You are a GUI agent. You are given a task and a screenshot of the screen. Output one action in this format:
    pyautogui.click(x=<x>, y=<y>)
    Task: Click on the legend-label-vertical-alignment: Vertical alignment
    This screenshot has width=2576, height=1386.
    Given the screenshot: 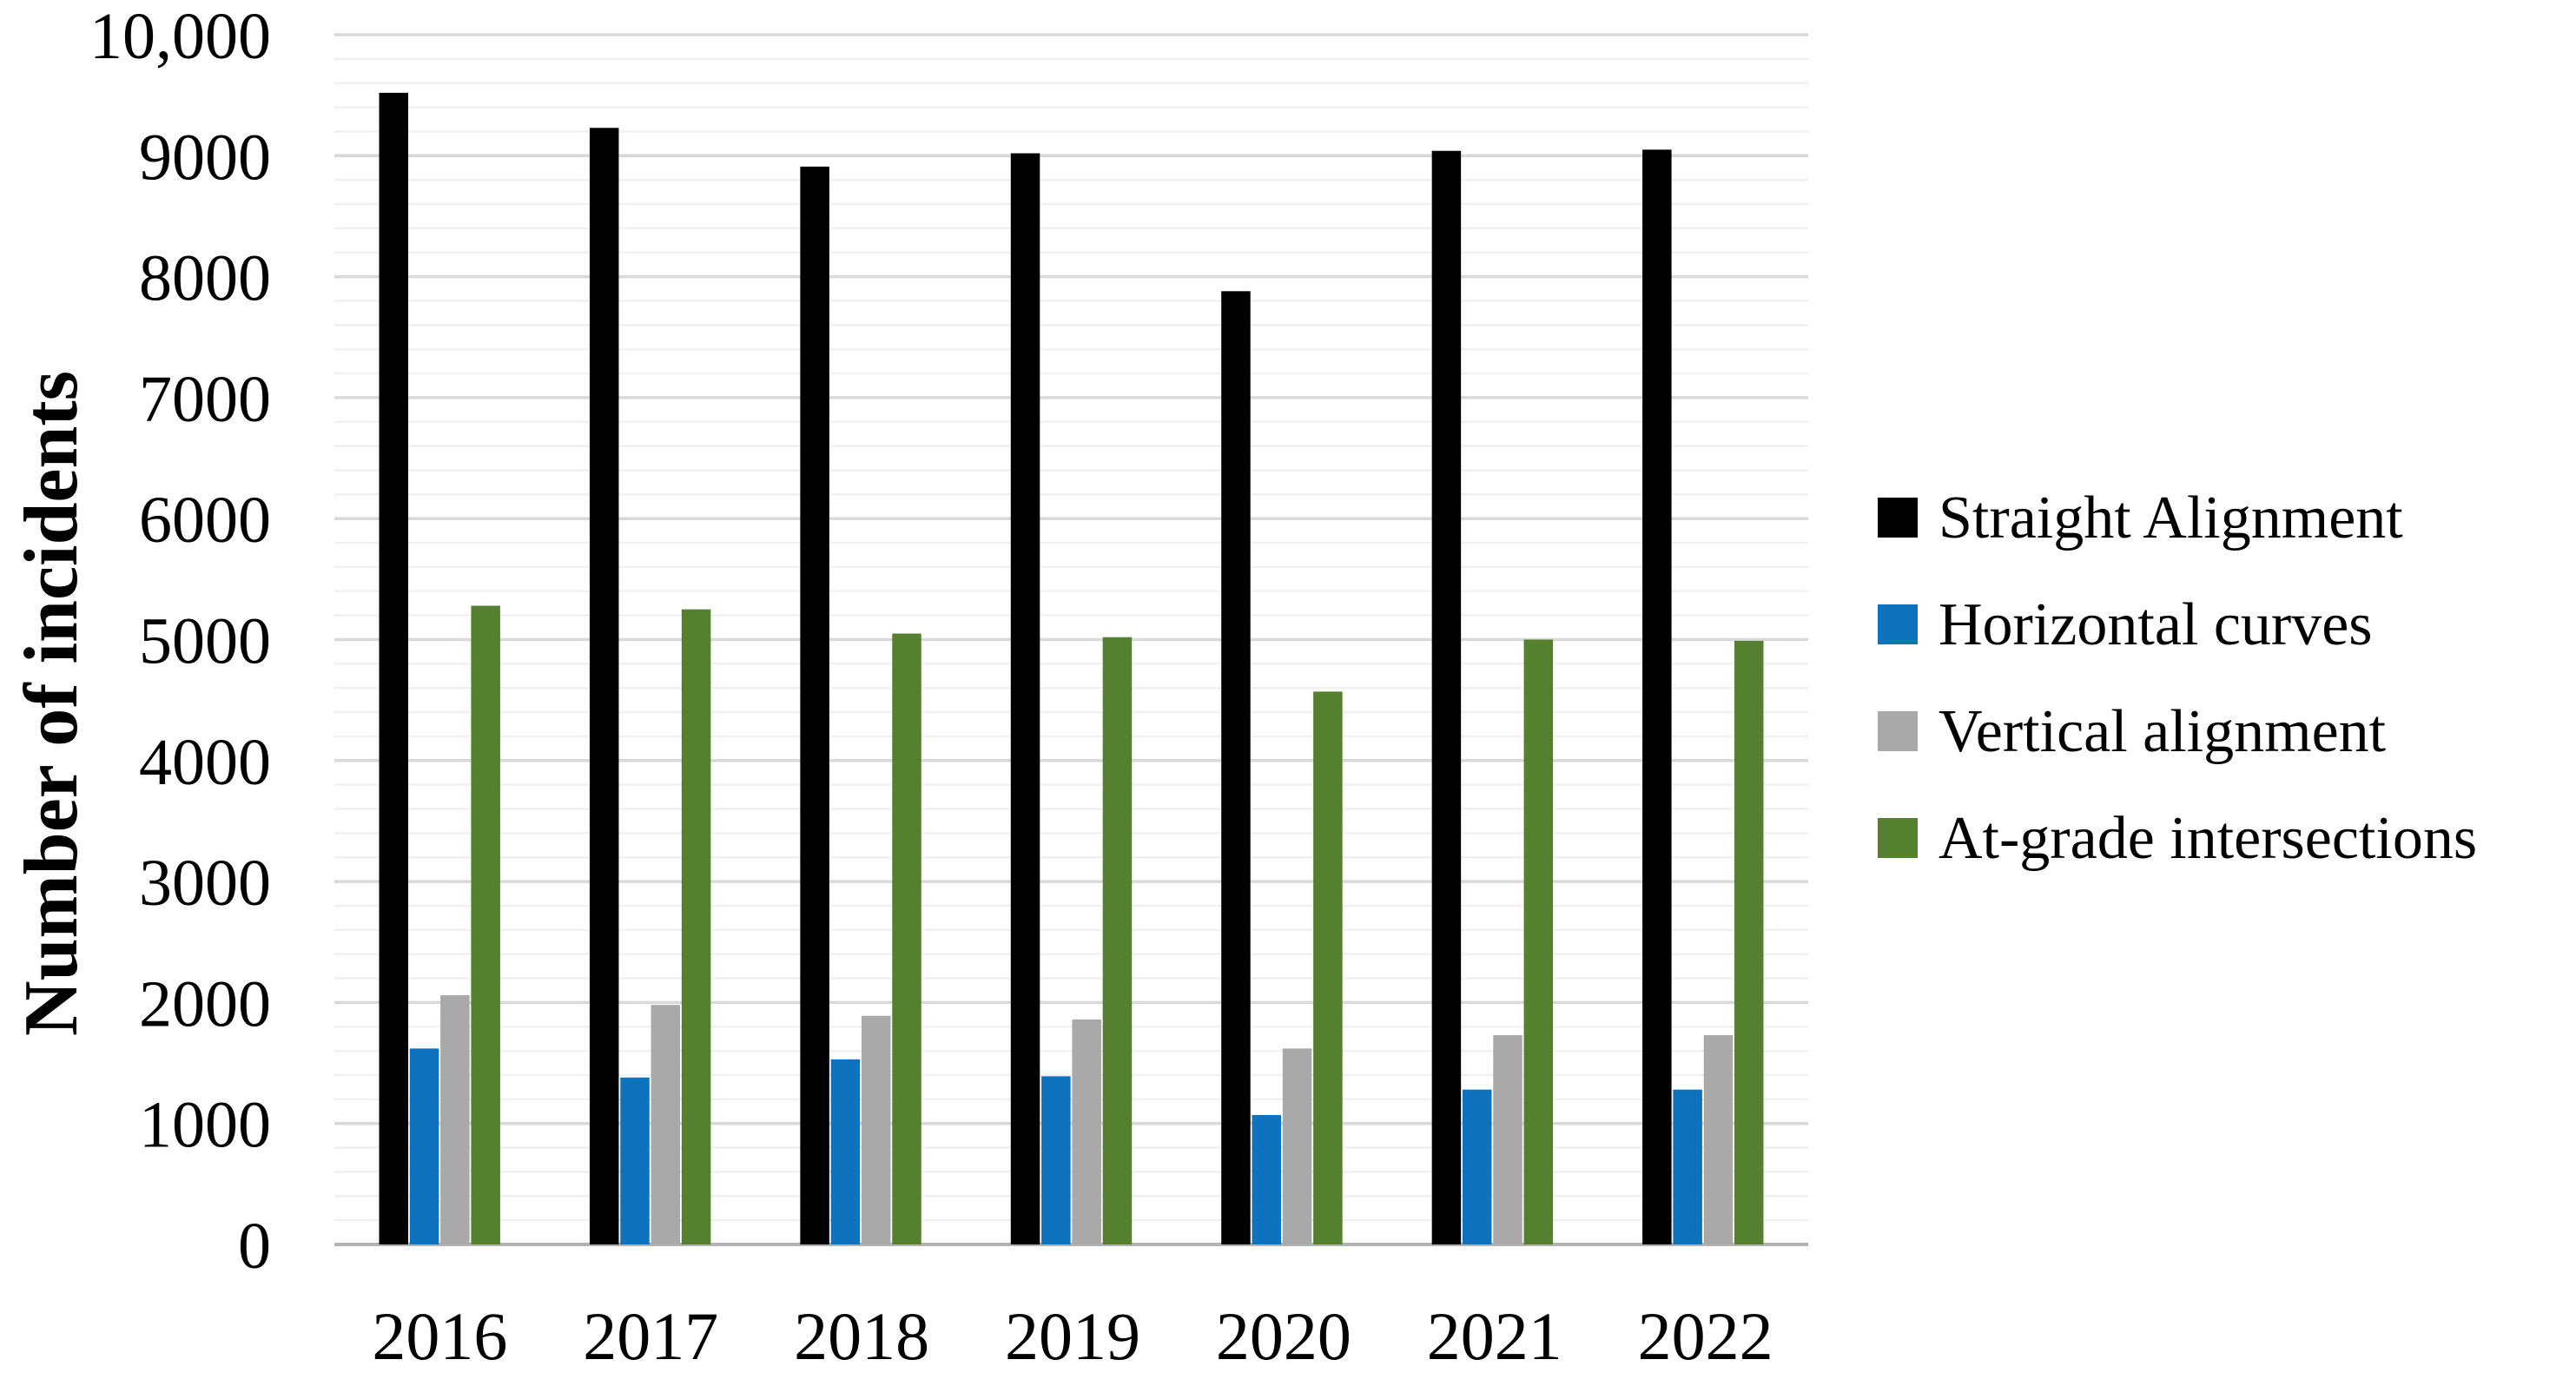 What is the action you would take?
    pyautogui.click(x=2163, y=732)
    